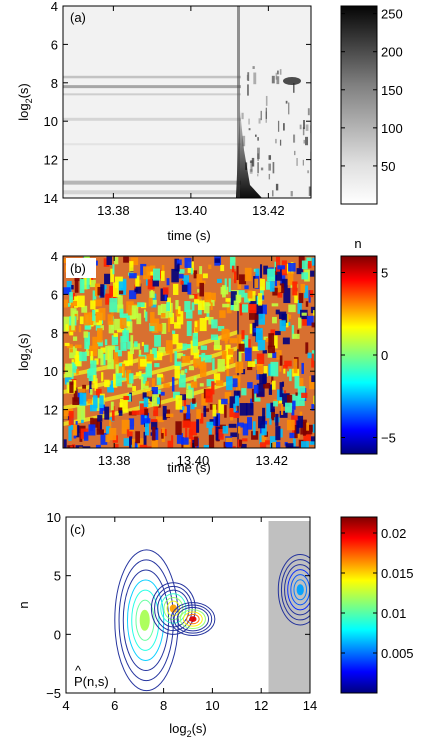 The height and width of the screenshot is (747, 443). I want to click on panel-c-ytick-label: −5, so click(53, 693).